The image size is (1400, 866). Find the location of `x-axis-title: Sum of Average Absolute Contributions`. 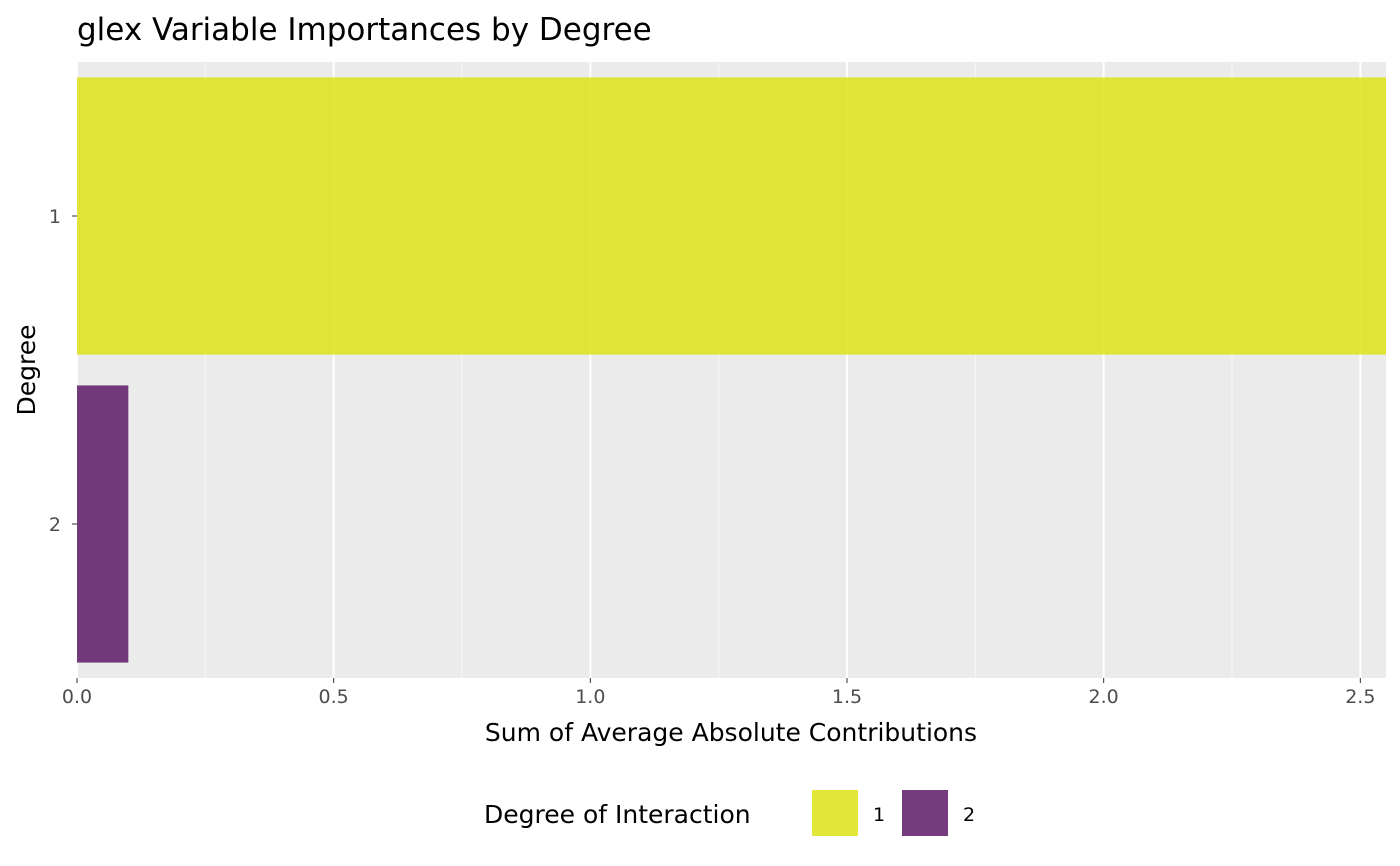

x-axis-title: Sum of Average Absolute Contributions is located at coordinates (731, 732).